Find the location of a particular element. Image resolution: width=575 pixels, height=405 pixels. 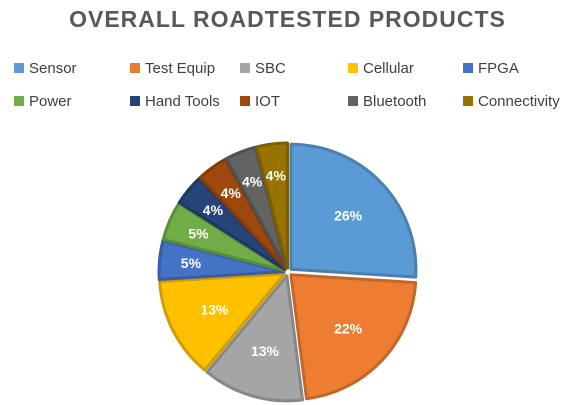

legend-label: Cellular is located at coordinates (388, 68).